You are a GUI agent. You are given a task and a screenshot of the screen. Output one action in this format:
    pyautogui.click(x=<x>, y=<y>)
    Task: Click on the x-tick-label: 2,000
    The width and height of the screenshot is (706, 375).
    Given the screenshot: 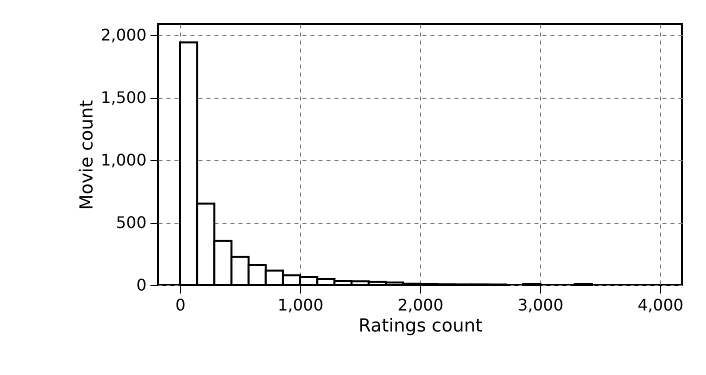 What is the action you would take?
    pyautogui.click(x=421, y=305)
    